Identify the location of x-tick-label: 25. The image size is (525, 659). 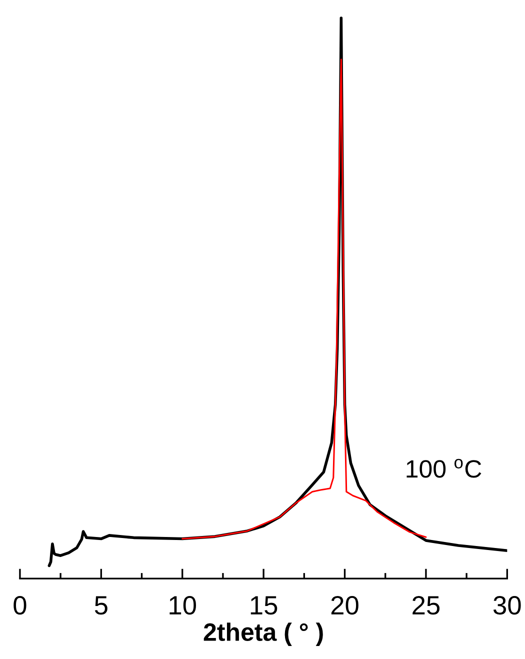
(426, 605).